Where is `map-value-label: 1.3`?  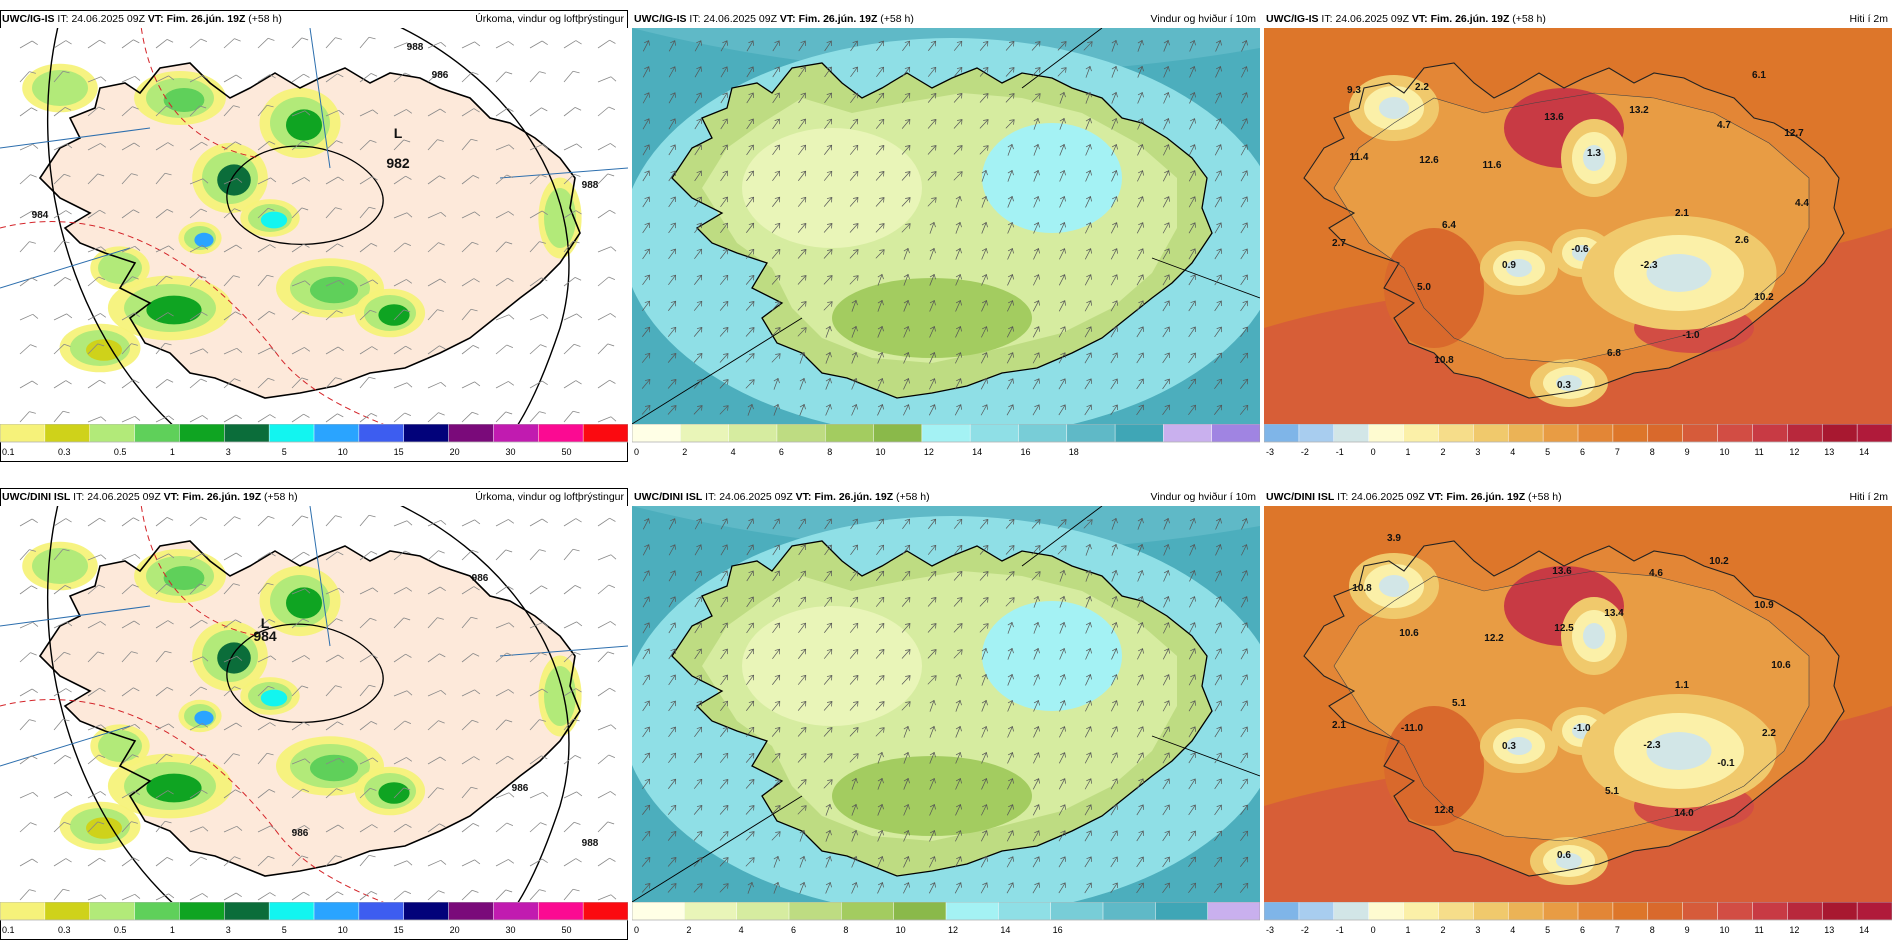 map-value-label: 1.3 is located at coordinates (1594, 153).